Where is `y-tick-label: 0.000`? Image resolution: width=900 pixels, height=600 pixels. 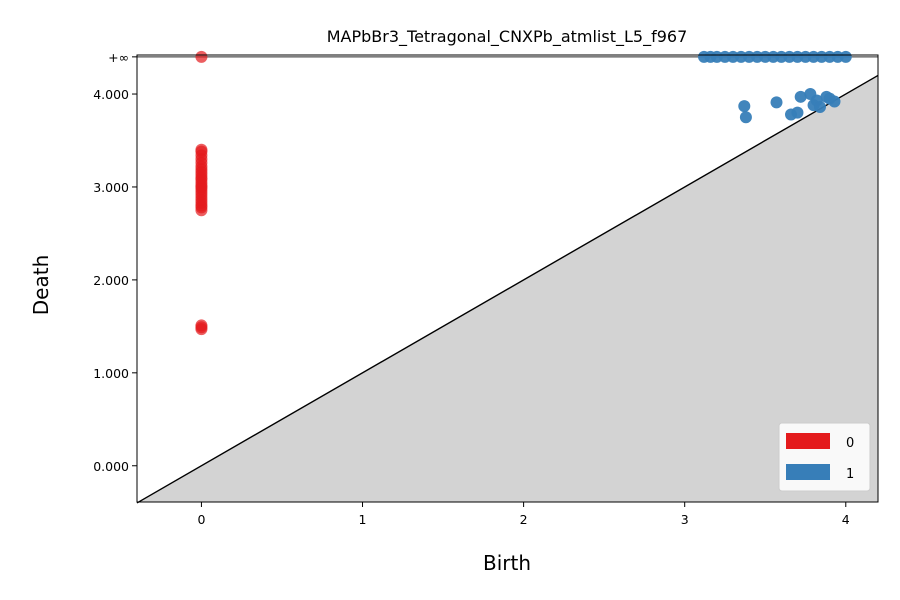 y-tick-label: 0.000 is located at coordinates (111, 466).